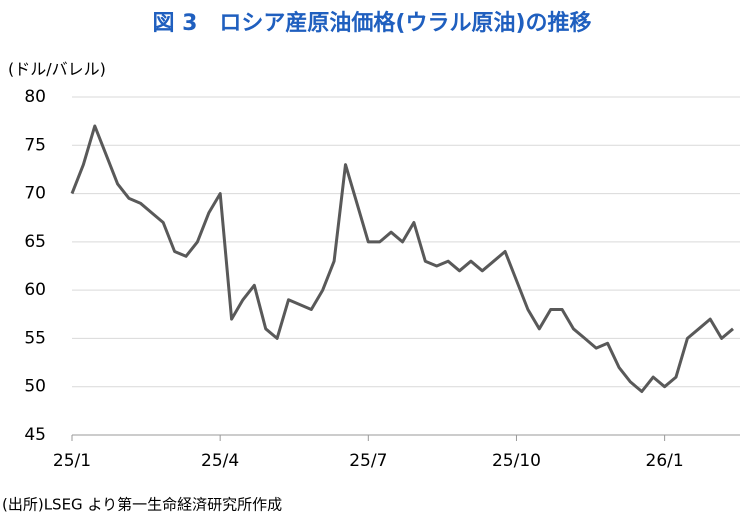  Describe the element at coordinates (57, 69) in the screenshot. I see `y-axis-label: (ドル/バレル)` at that location.